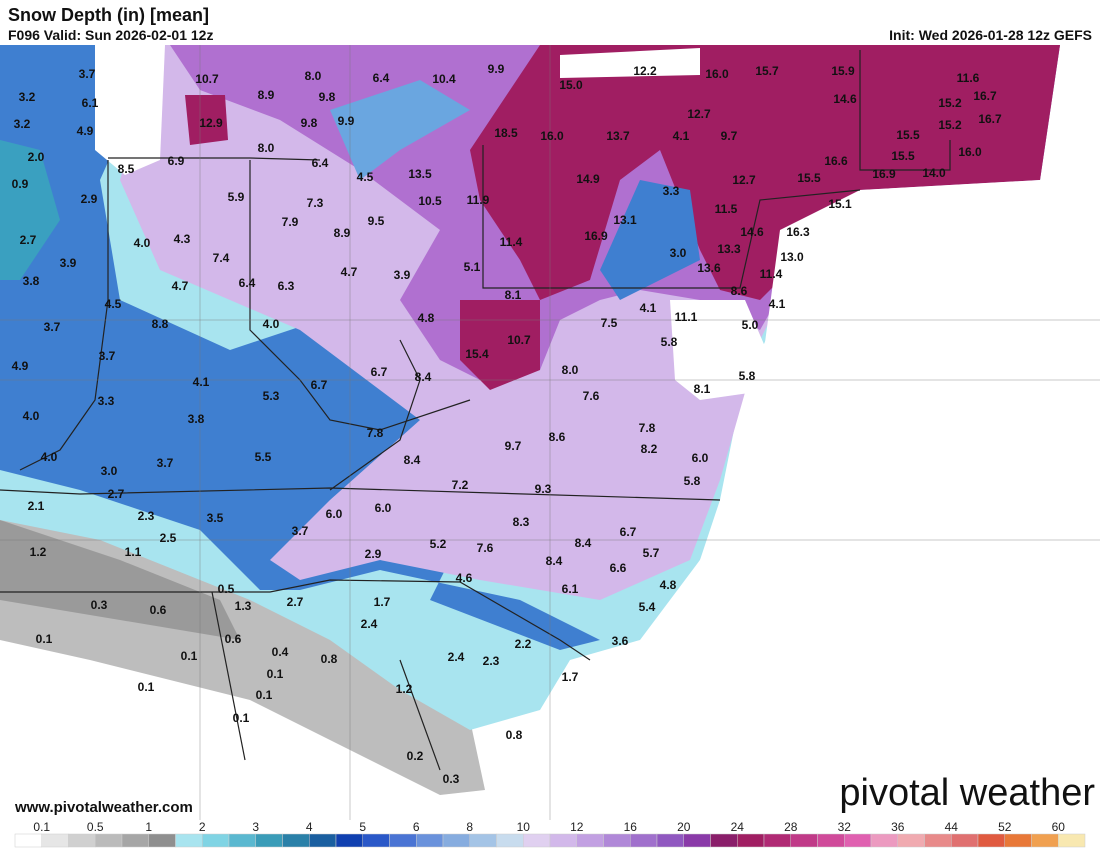 Image resolution: width=1100 pixels, height=855 pixels. Describe the element at coordinates (750, 325) in the screenshot. I see `snow-depth-label: 5.0` at that location.